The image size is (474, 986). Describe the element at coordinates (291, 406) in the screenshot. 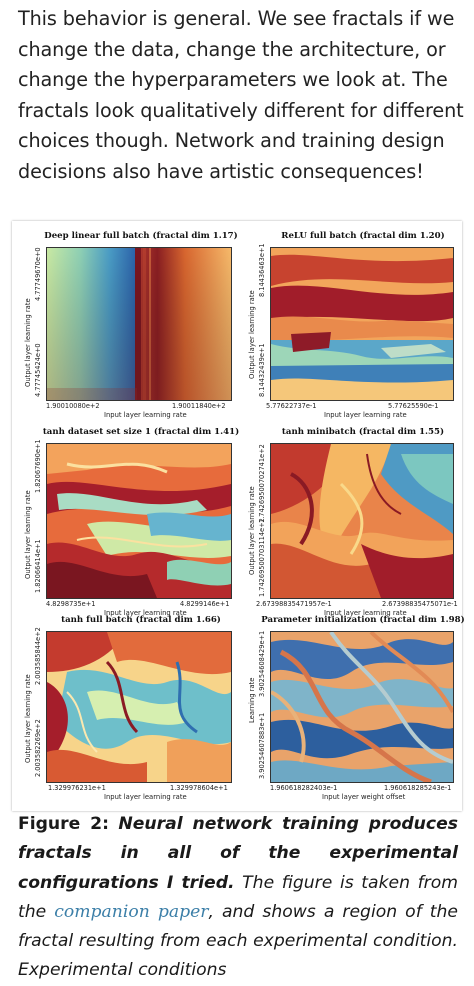

I see `x-tick-left: 5.77622737e-1` at that location.